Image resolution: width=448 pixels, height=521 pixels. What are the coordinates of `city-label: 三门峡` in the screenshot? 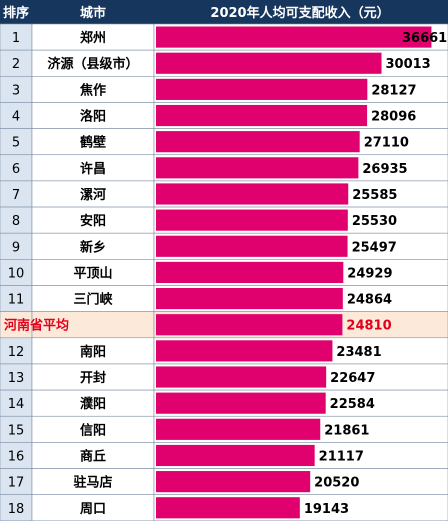 It's located at (93, 300).